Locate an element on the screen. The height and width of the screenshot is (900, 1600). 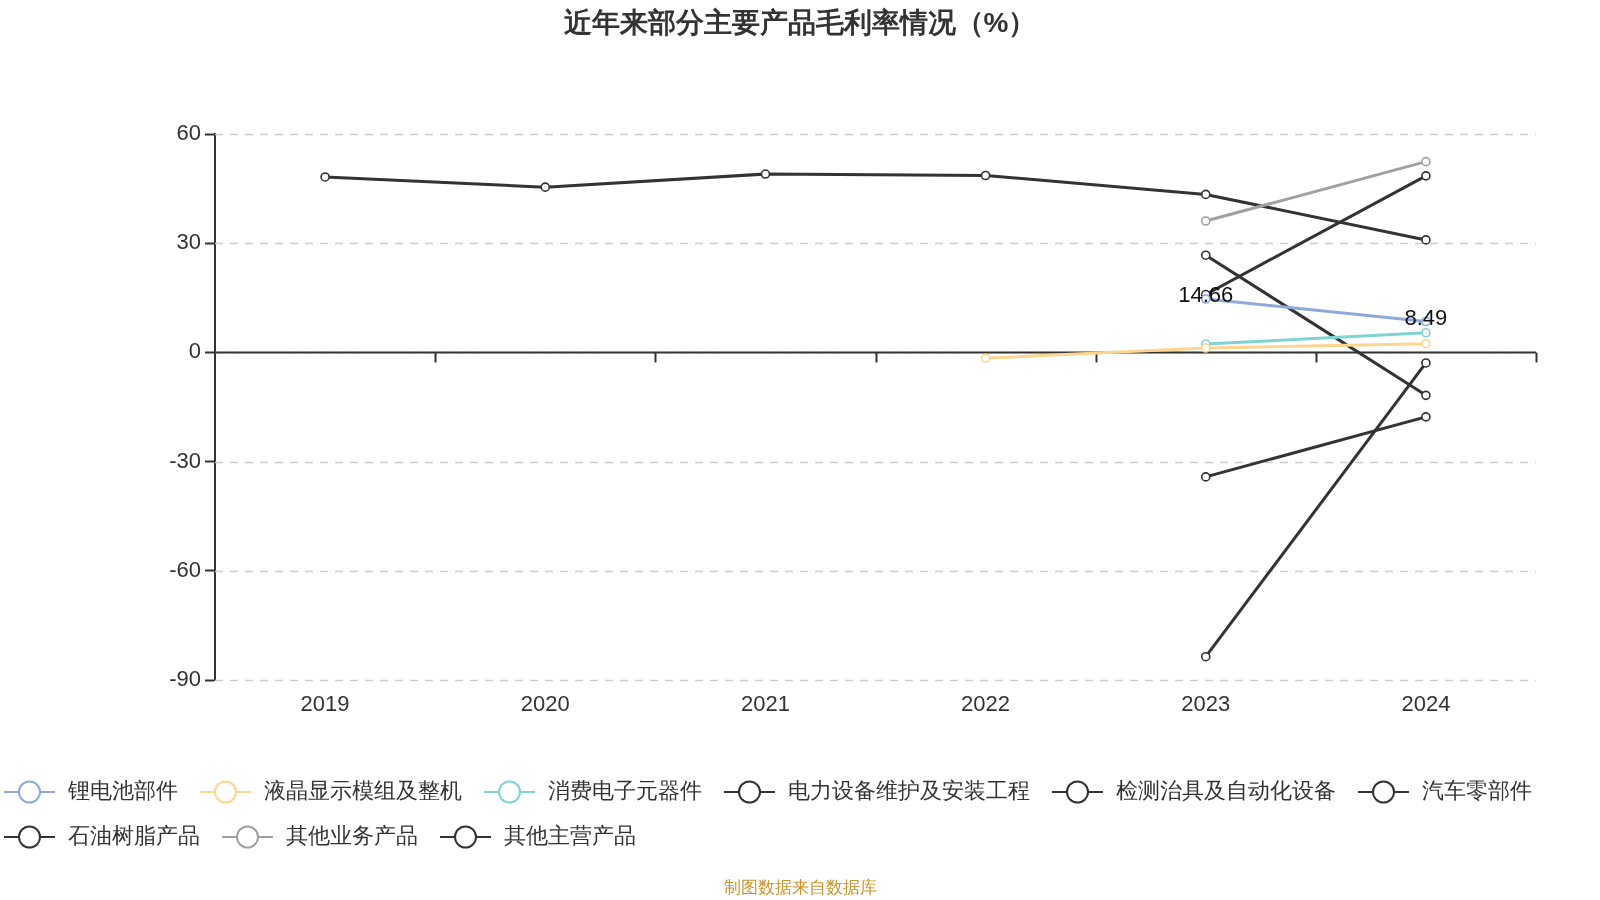
legend-label: 其他主营产品 is located at coordinates (570, 836).